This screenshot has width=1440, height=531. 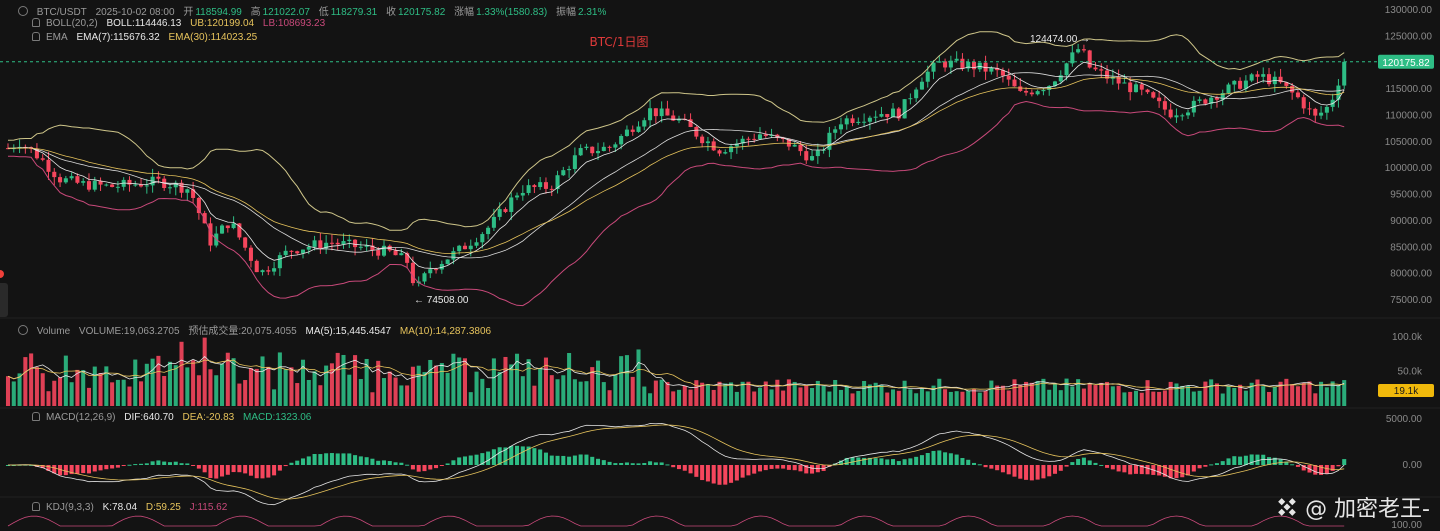 I want to click on chart-title: BTC/1日图, so click(x=619, y=42).